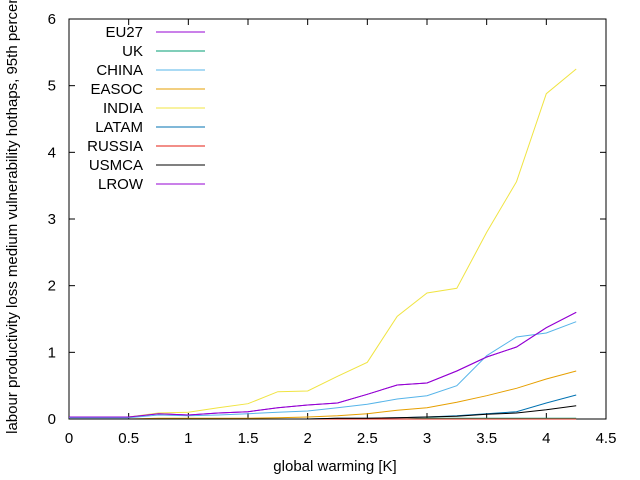 The height and width of the screenshot is (480, 640). Describe the element at coordinates (124, 32) in the screenshot. I see `legend-label: EU27` at that location.